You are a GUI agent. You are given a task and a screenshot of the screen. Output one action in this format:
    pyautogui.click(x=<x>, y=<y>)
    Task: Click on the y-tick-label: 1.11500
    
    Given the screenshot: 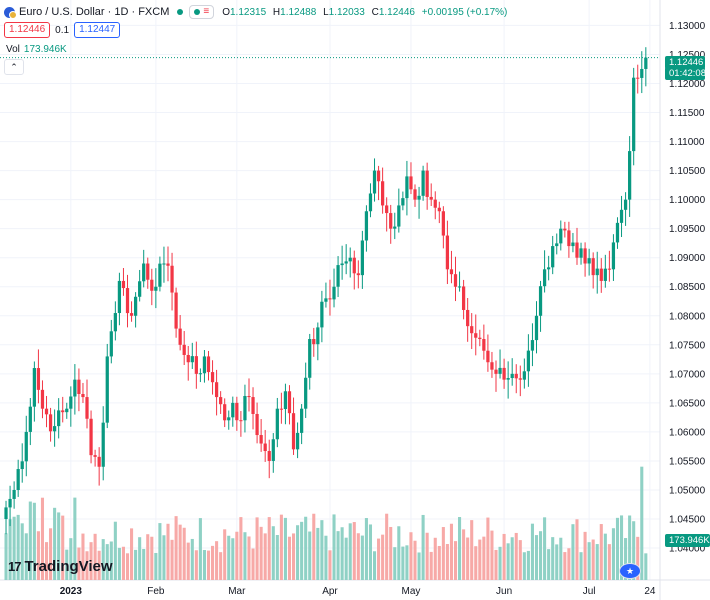 What is the action you would take?
    pyautogui.click(x=687, y=113)
    